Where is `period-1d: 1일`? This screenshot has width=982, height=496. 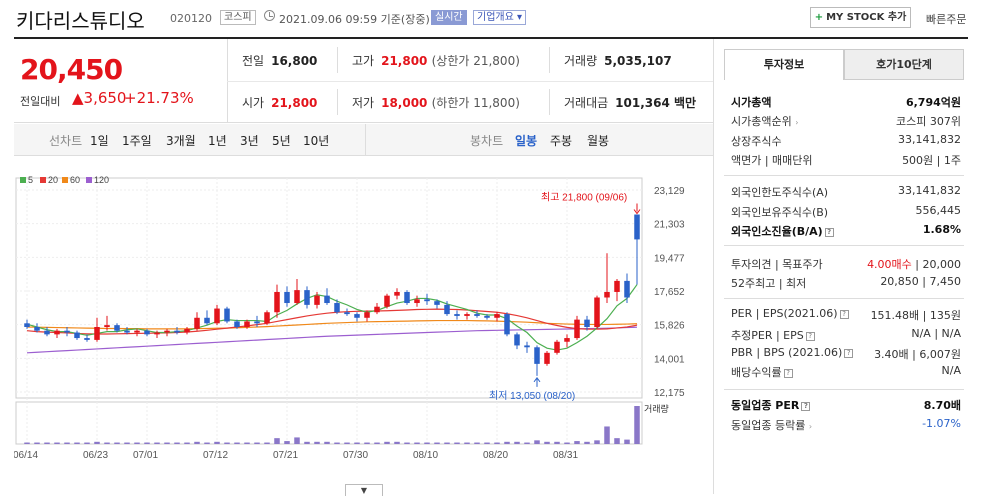 period-1d: 1일 is located at coordinates (99, 141).